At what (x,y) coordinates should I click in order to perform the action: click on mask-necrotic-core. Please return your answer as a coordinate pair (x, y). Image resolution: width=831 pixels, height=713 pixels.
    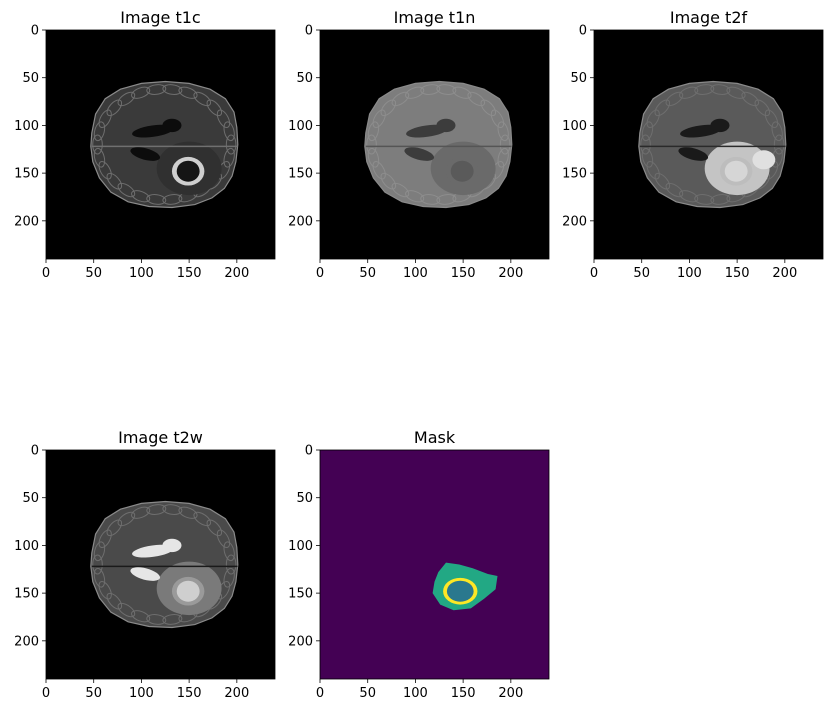
    Looking at the image, I should click on (460, 591).